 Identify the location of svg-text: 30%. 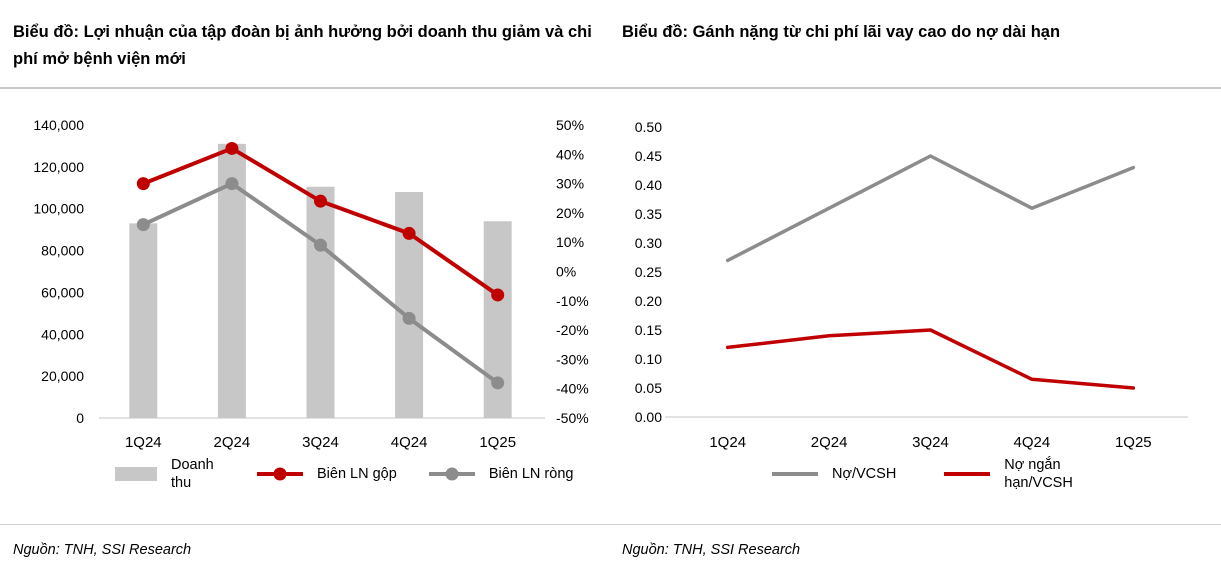
(570, 184).